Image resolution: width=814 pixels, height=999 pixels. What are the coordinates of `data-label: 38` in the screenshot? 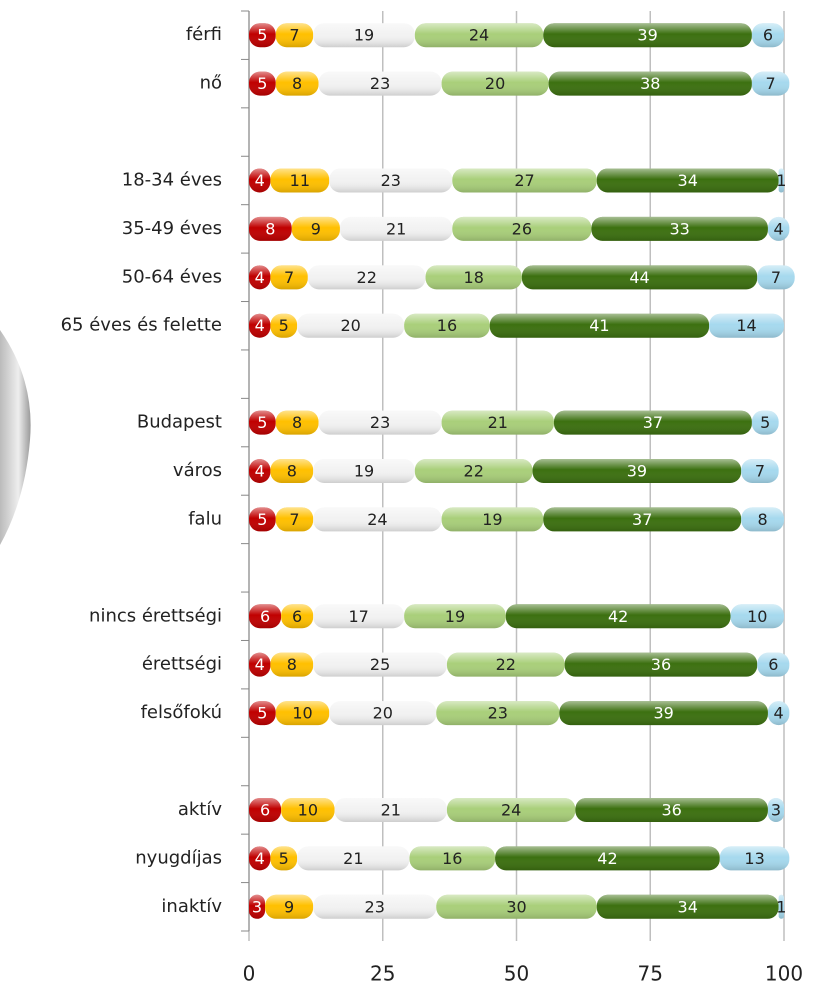 It's located at (650, 83).